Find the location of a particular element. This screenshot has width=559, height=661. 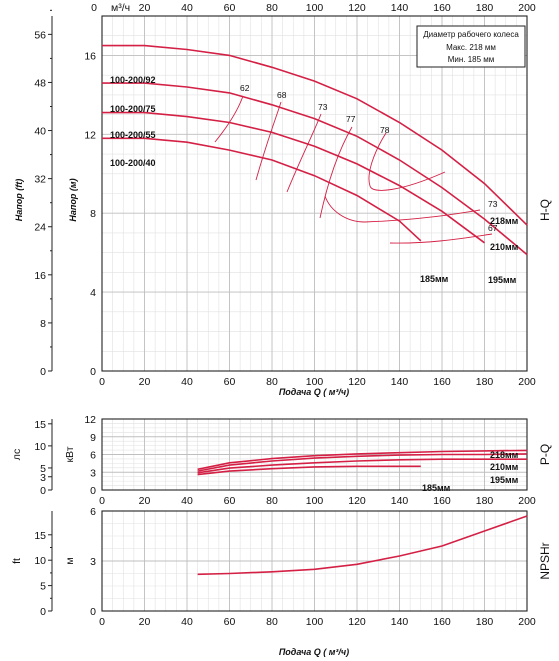

top-x-tick-label: 120 is located at coordinates (357, 8).